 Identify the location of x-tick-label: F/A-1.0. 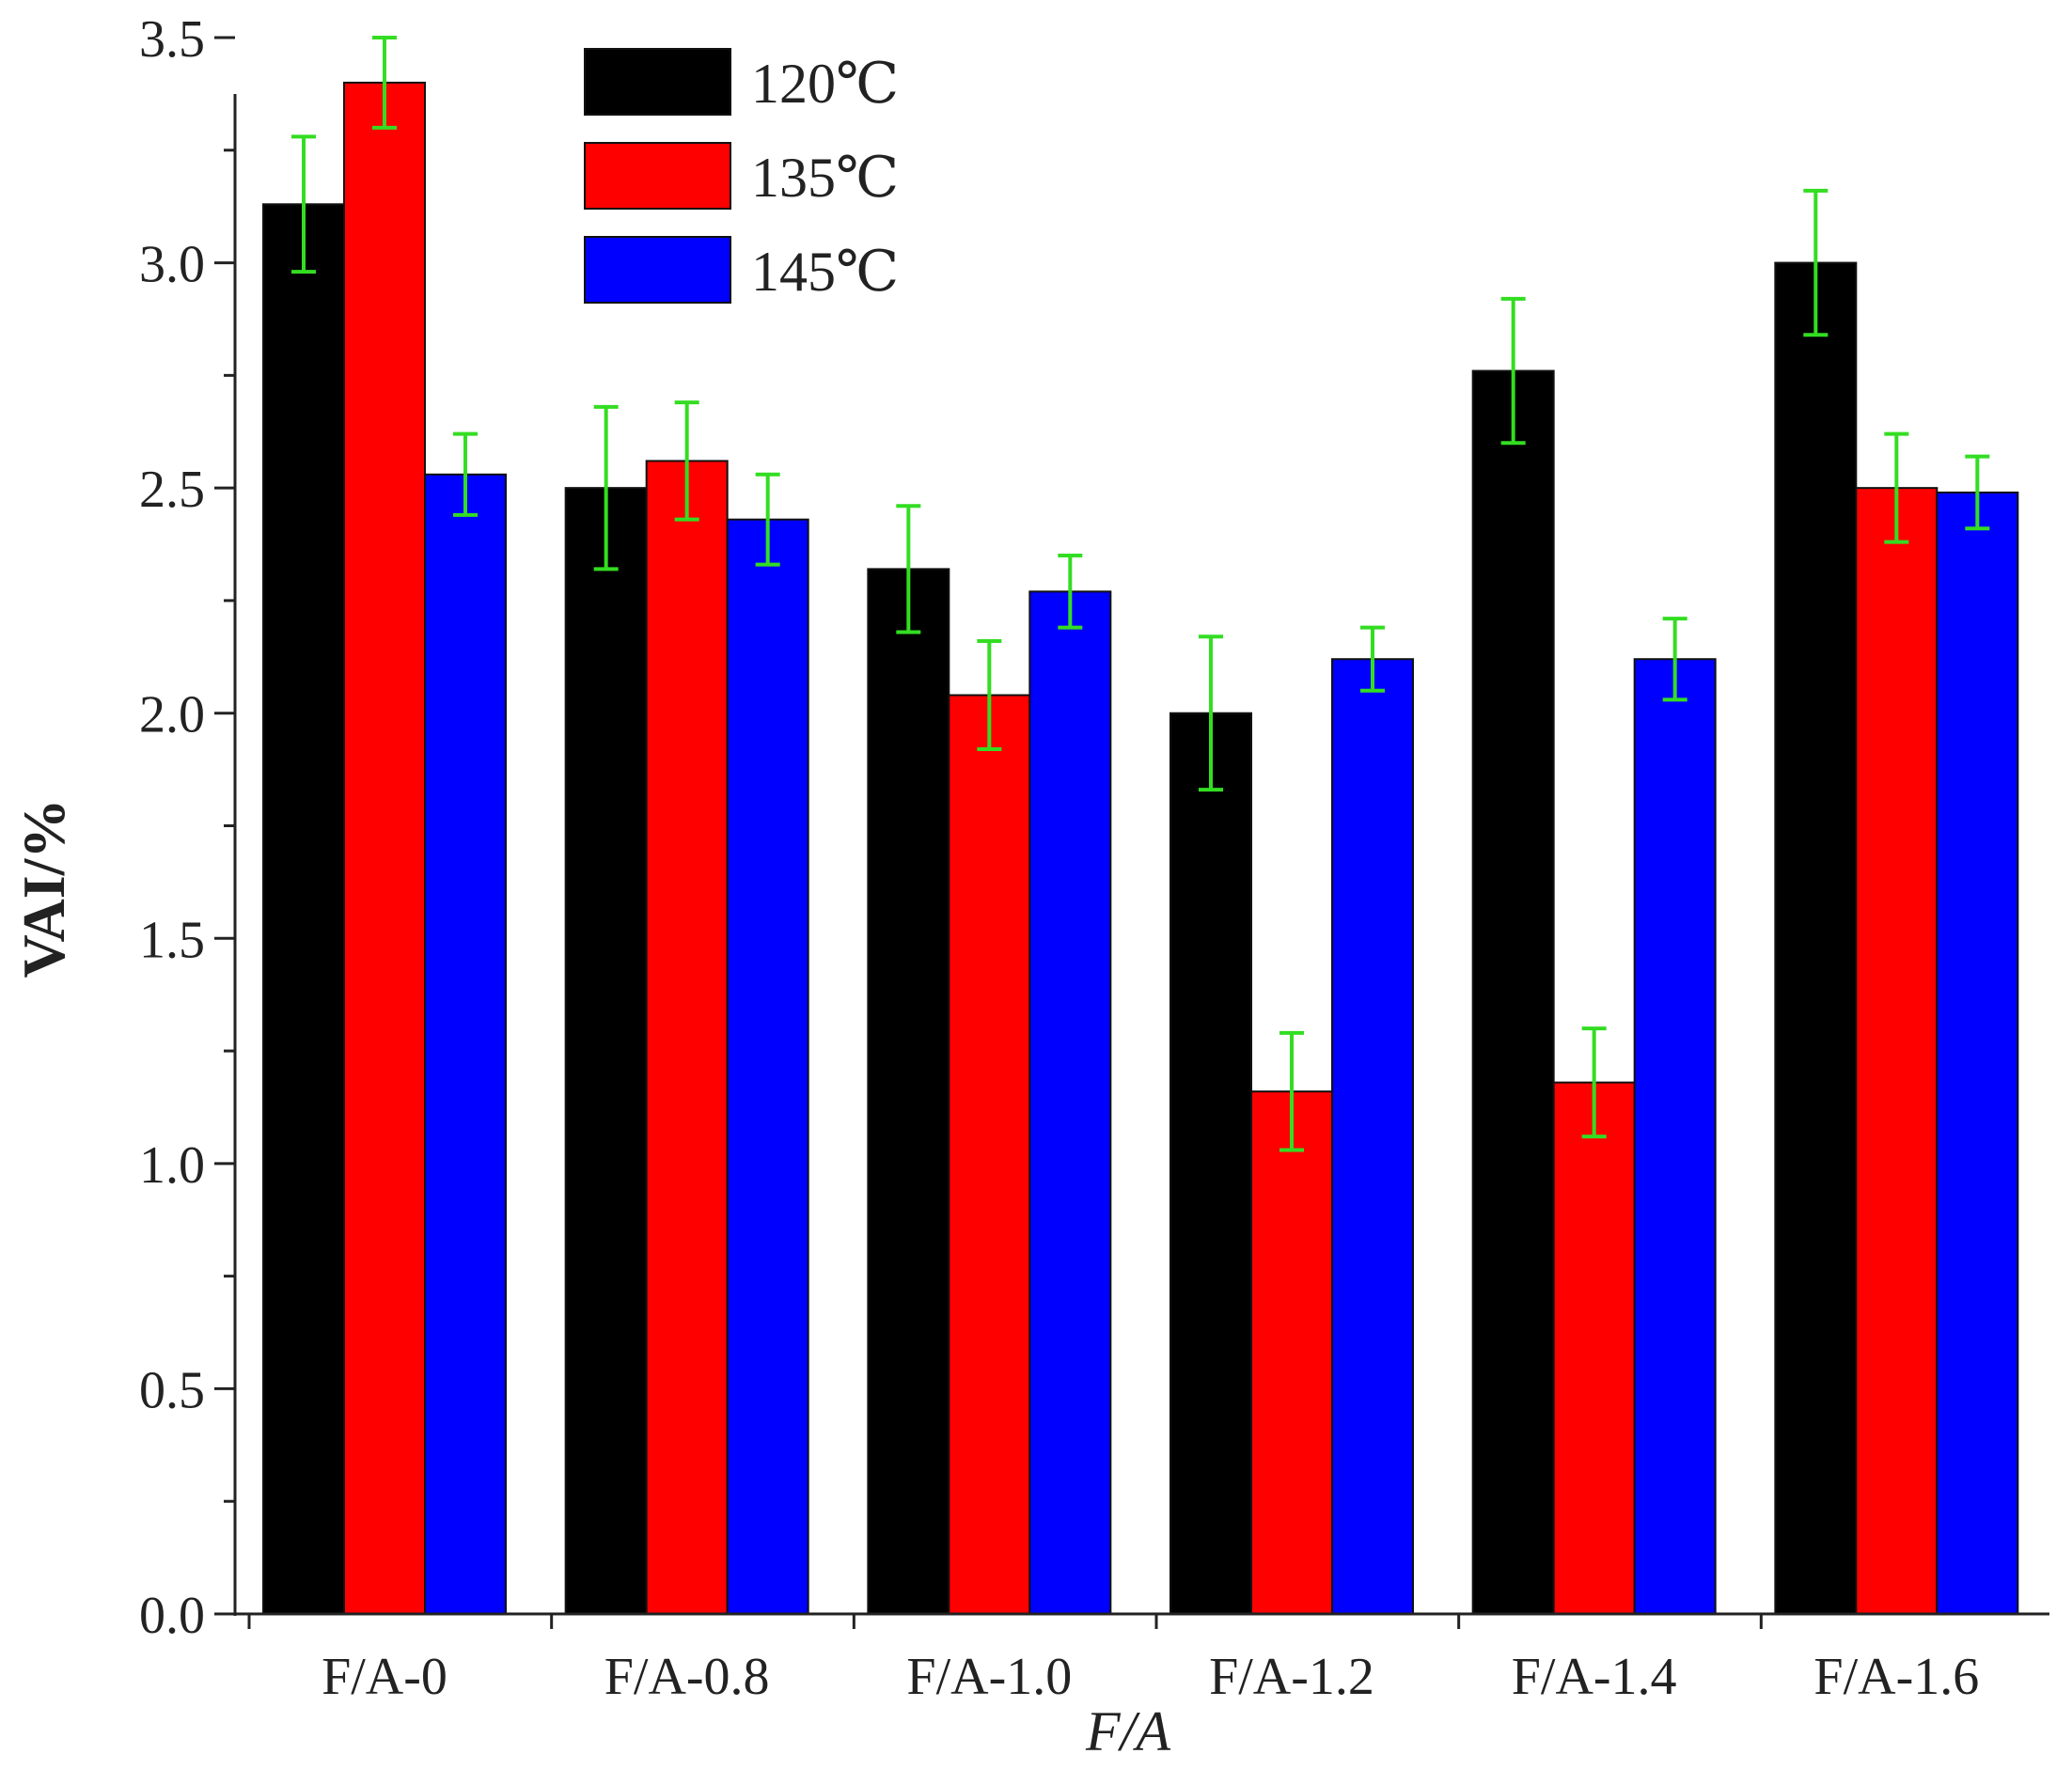
(989, 1677).